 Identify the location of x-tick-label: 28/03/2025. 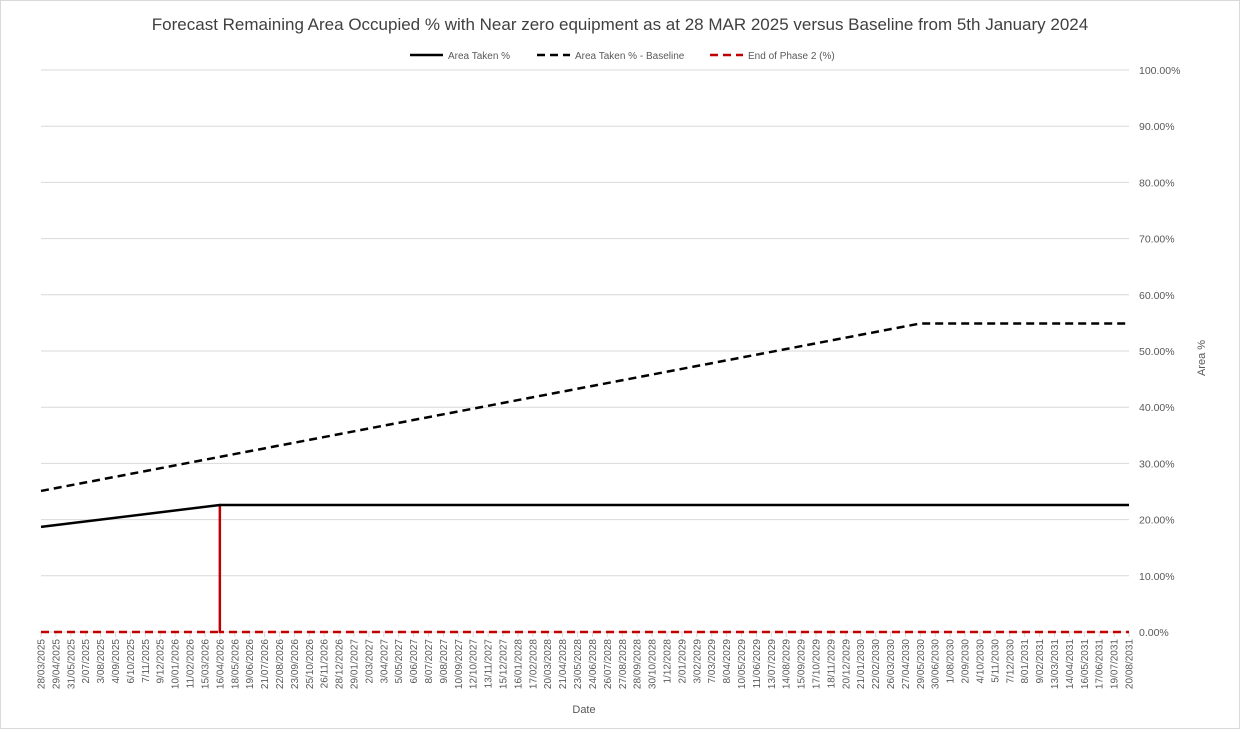
(42, 664).